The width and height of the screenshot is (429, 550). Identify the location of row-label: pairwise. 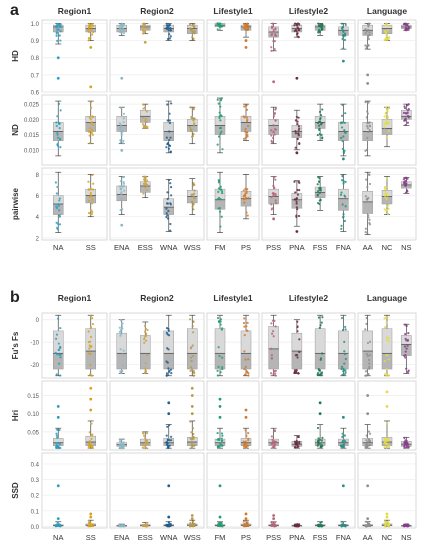
(15, 203).